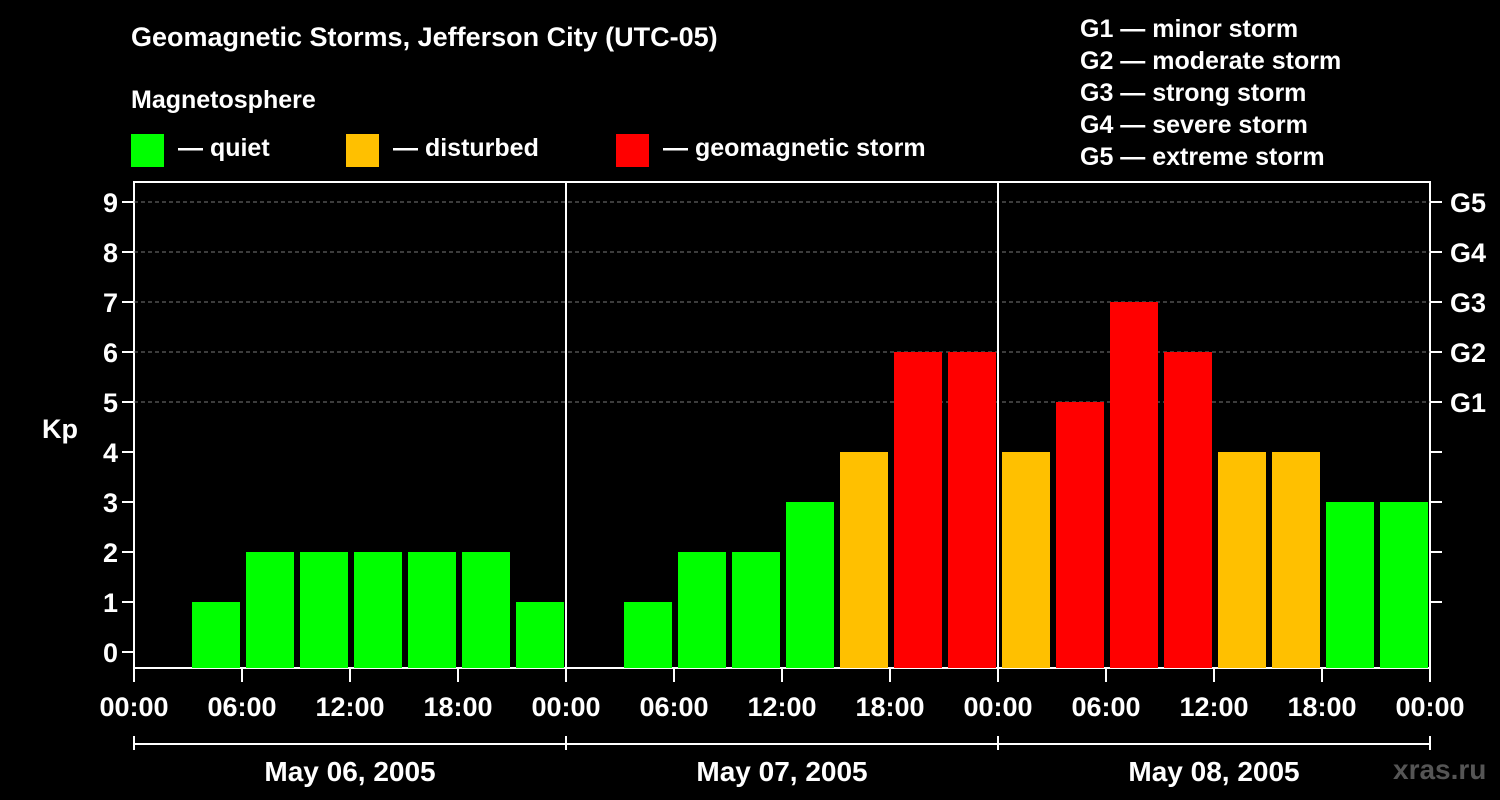 This screenshot has width=1500, height=800. What do you see at coordinates (1468, 203) in the screenshot?
I see `right-tick-label: G5` at bounding box center [1468, 203].